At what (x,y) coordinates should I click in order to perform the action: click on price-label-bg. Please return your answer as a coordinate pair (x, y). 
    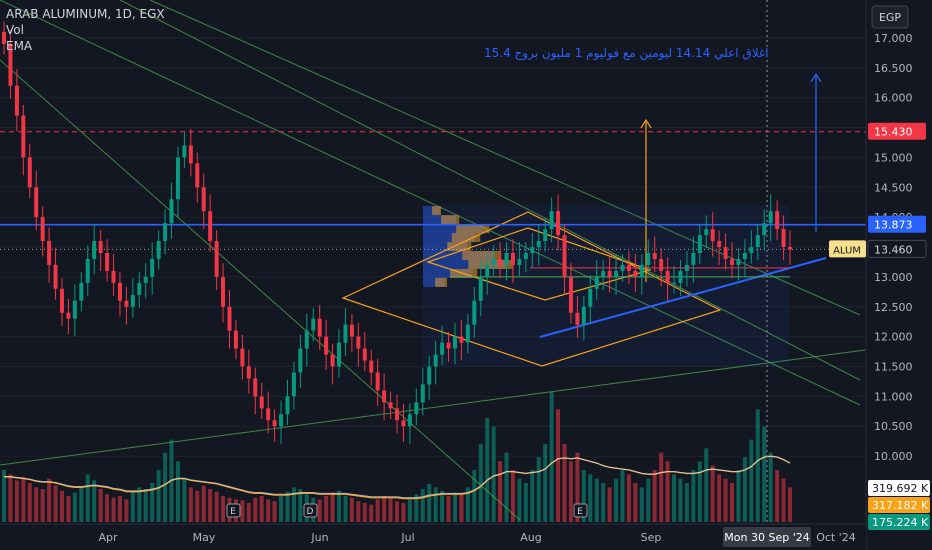
    Looking at the image, I should click on (897, 131).